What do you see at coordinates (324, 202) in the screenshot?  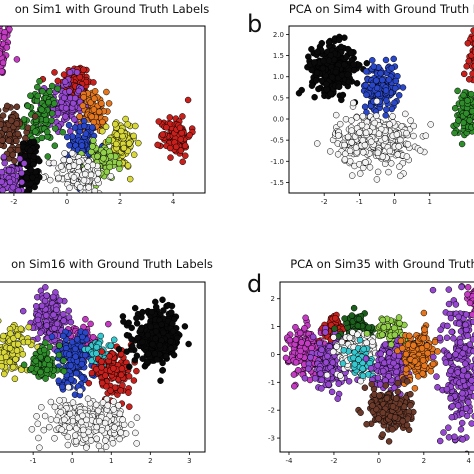 I see `x-tick-label: -2` at bounding box center [324, 202].